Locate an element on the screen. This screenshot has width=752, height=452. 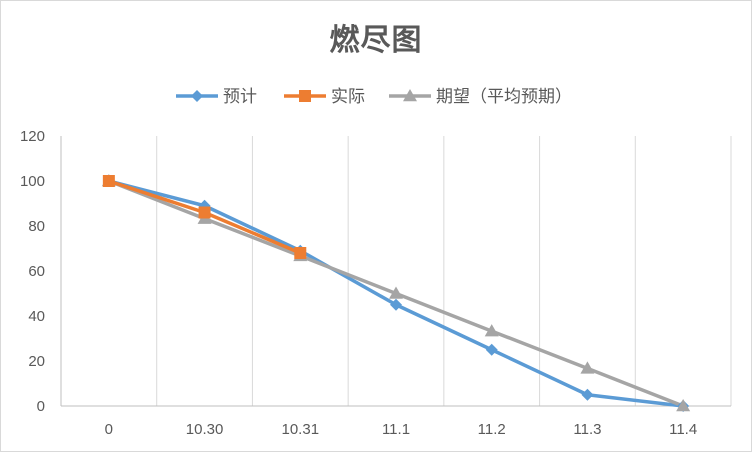
legend-label: 期望（平均预期） is located at coordinates (504, 97).